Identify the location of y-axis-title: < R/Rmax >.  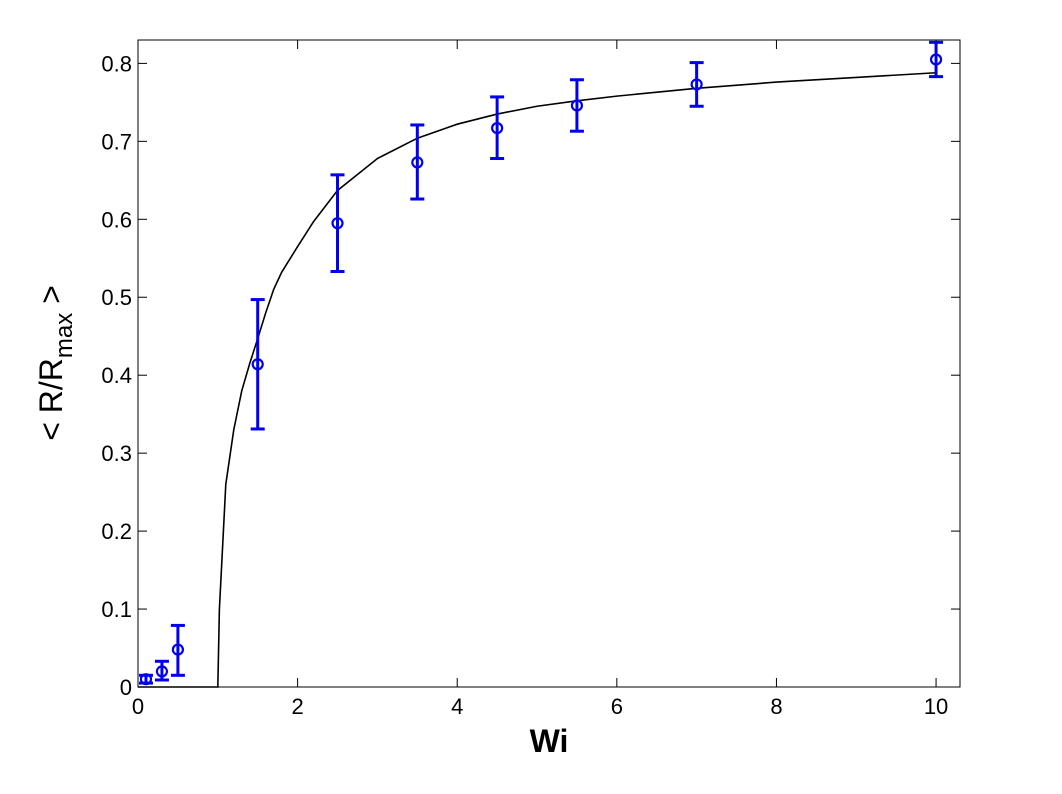
(55, 363).